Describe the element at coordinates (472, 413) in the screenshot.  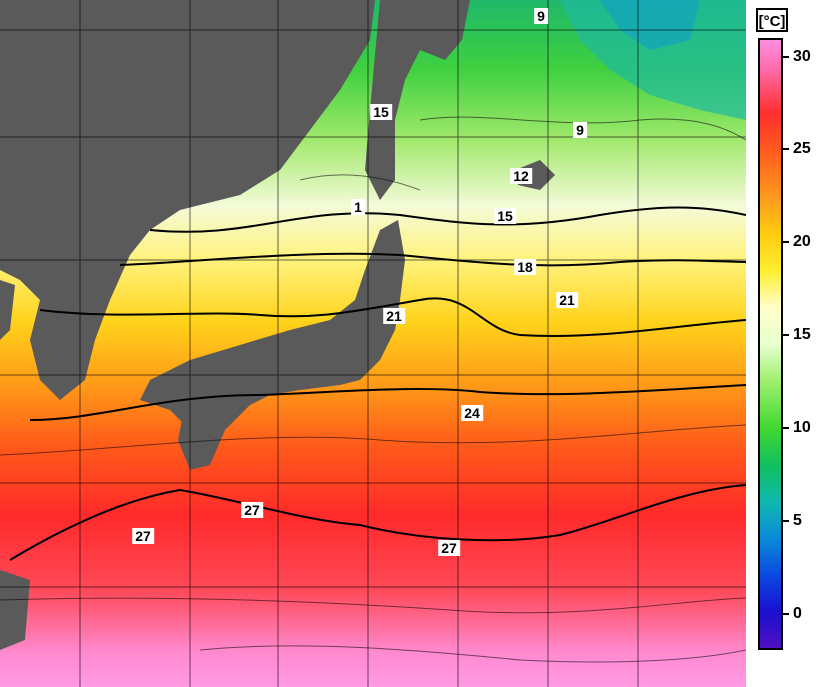
I see `contour-label: 24` at that location.